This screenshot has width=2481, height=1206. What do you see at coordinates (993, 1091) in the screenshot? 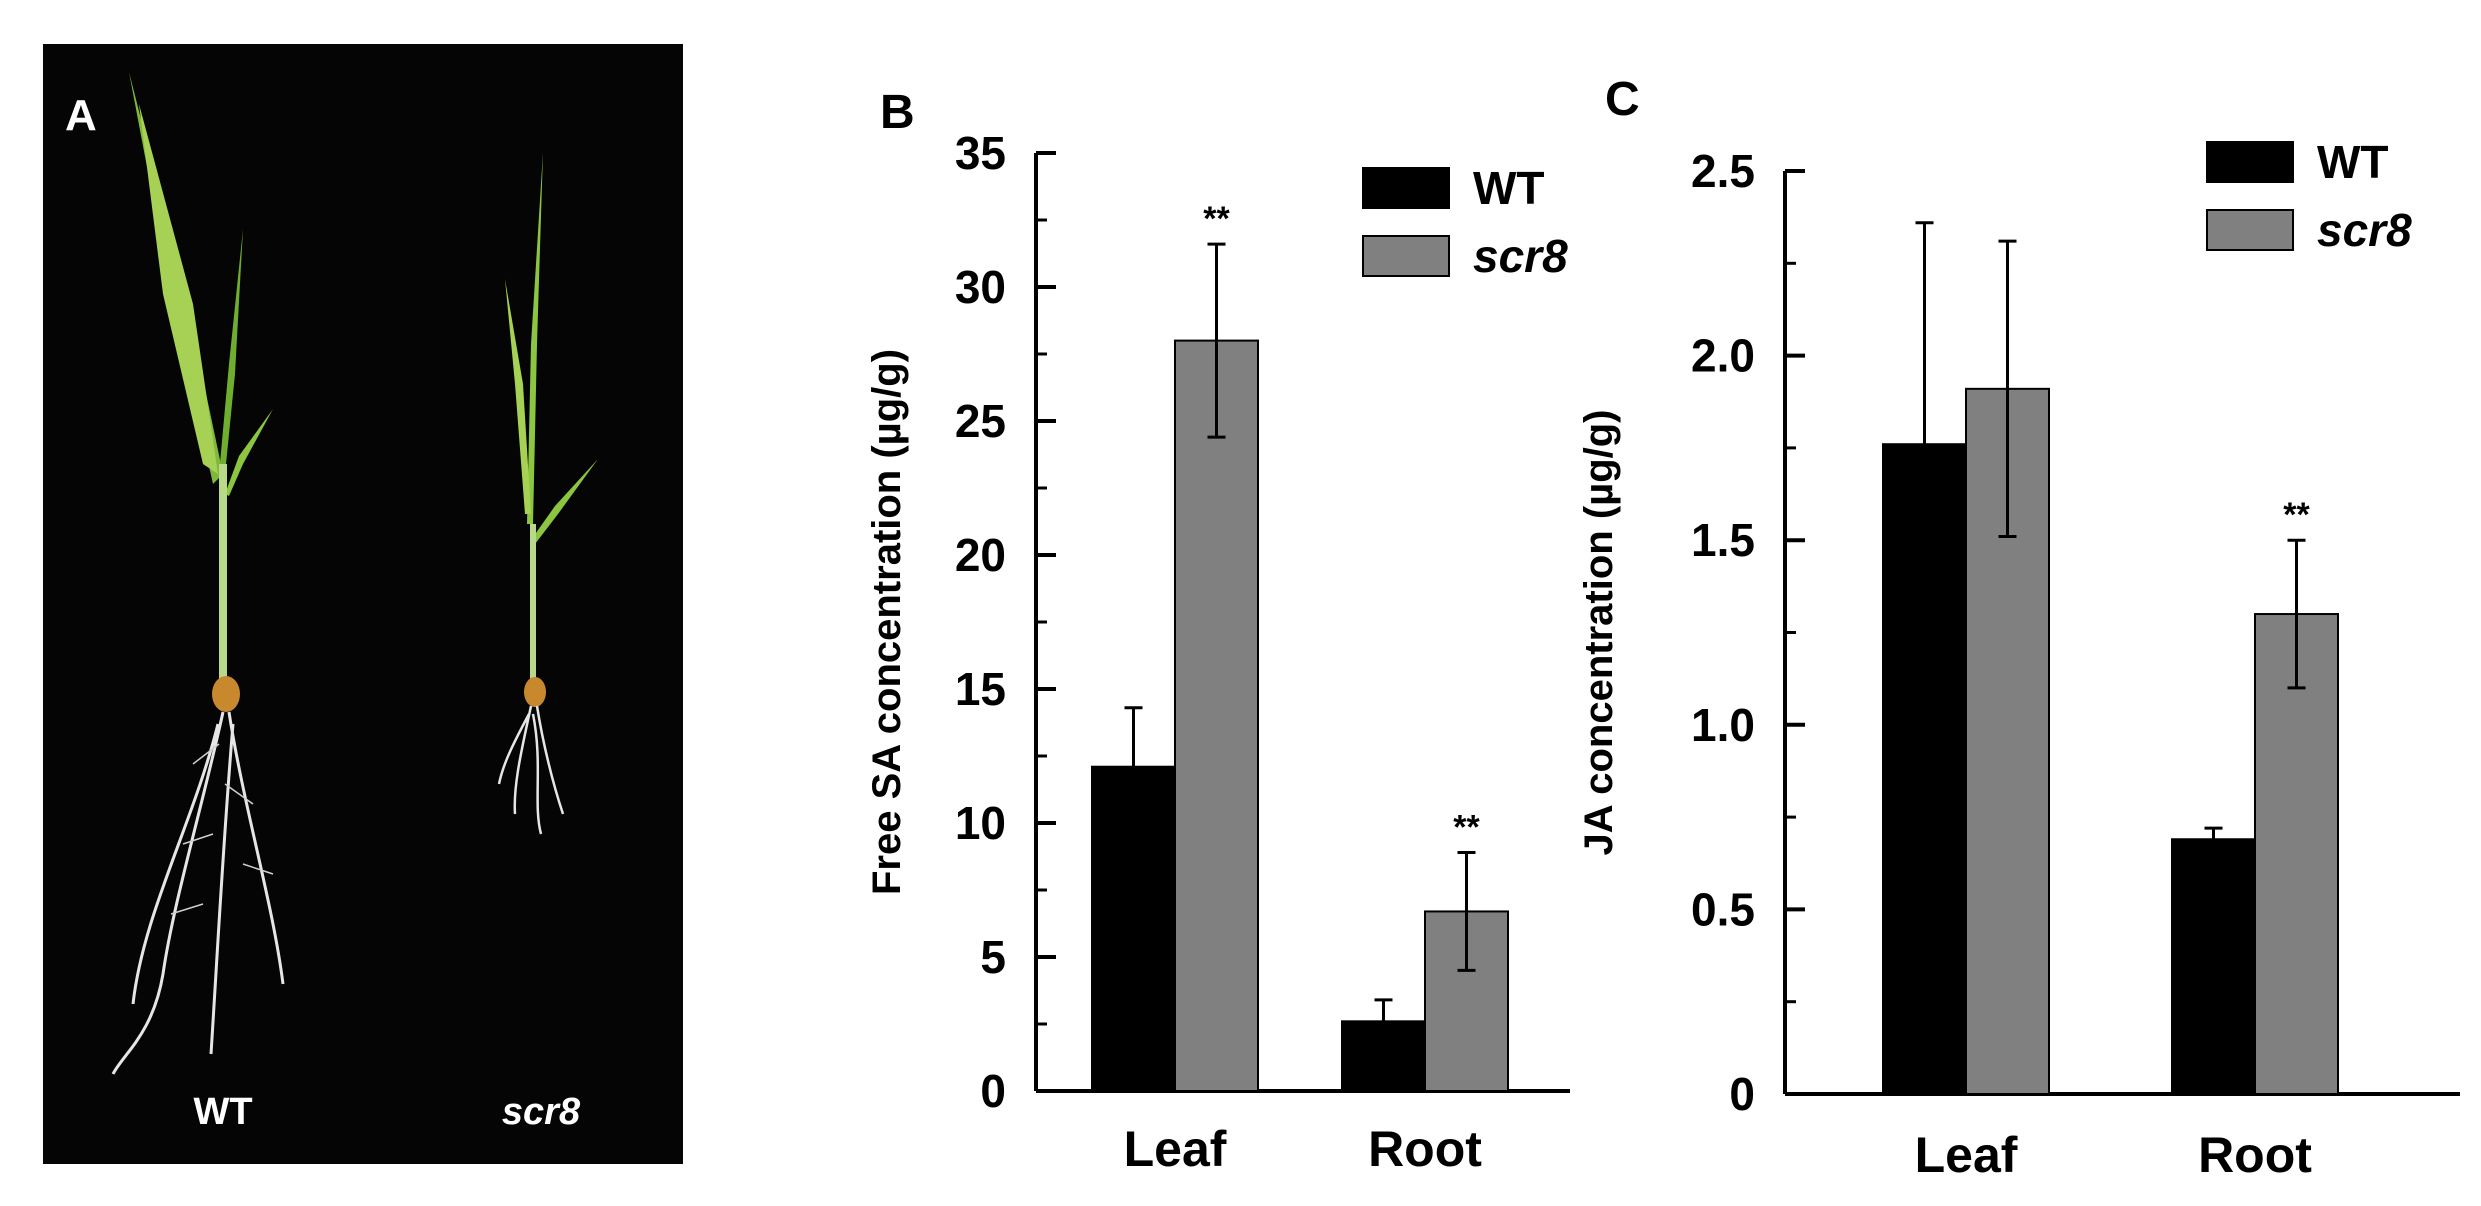
I see `chart-b-y-tick-label: 0` at bounding box center [993, 1091].